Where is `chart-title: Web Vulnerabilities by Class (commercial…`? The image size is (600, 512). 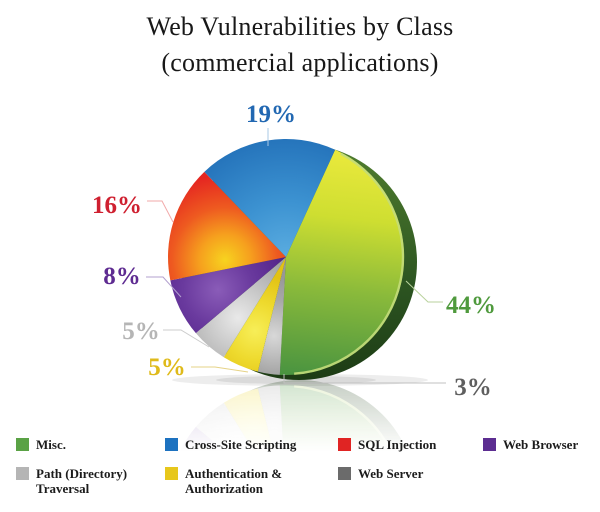
chart-title: Web Vulnerabilities by Class (commercial… is located at coordinates (300, 45).